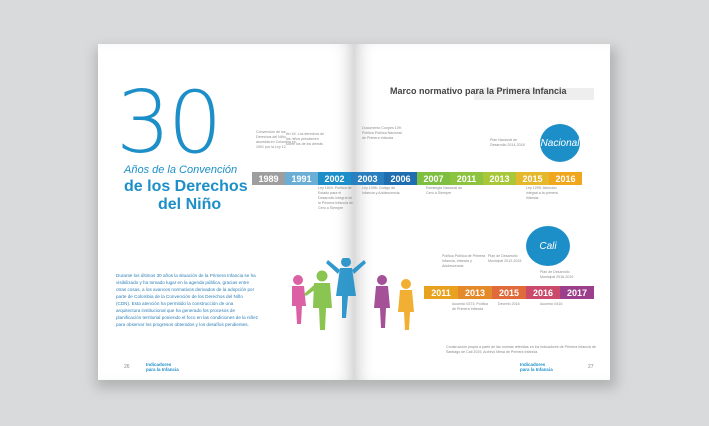 Image resolution: width=709 pixels, height=426 pixels. What do you see at coordinates (334, 178) in the screenshot?
I see `timeline_national-year-2002: 2002` at bounding box center [334, 178].